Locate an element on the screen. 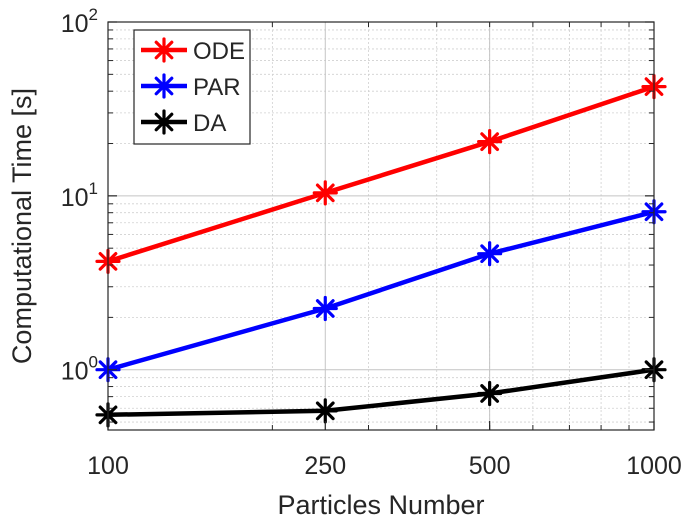 This screenshot has width=700, height=529. legend-item-da: DA is located at coordinates (183, 123).